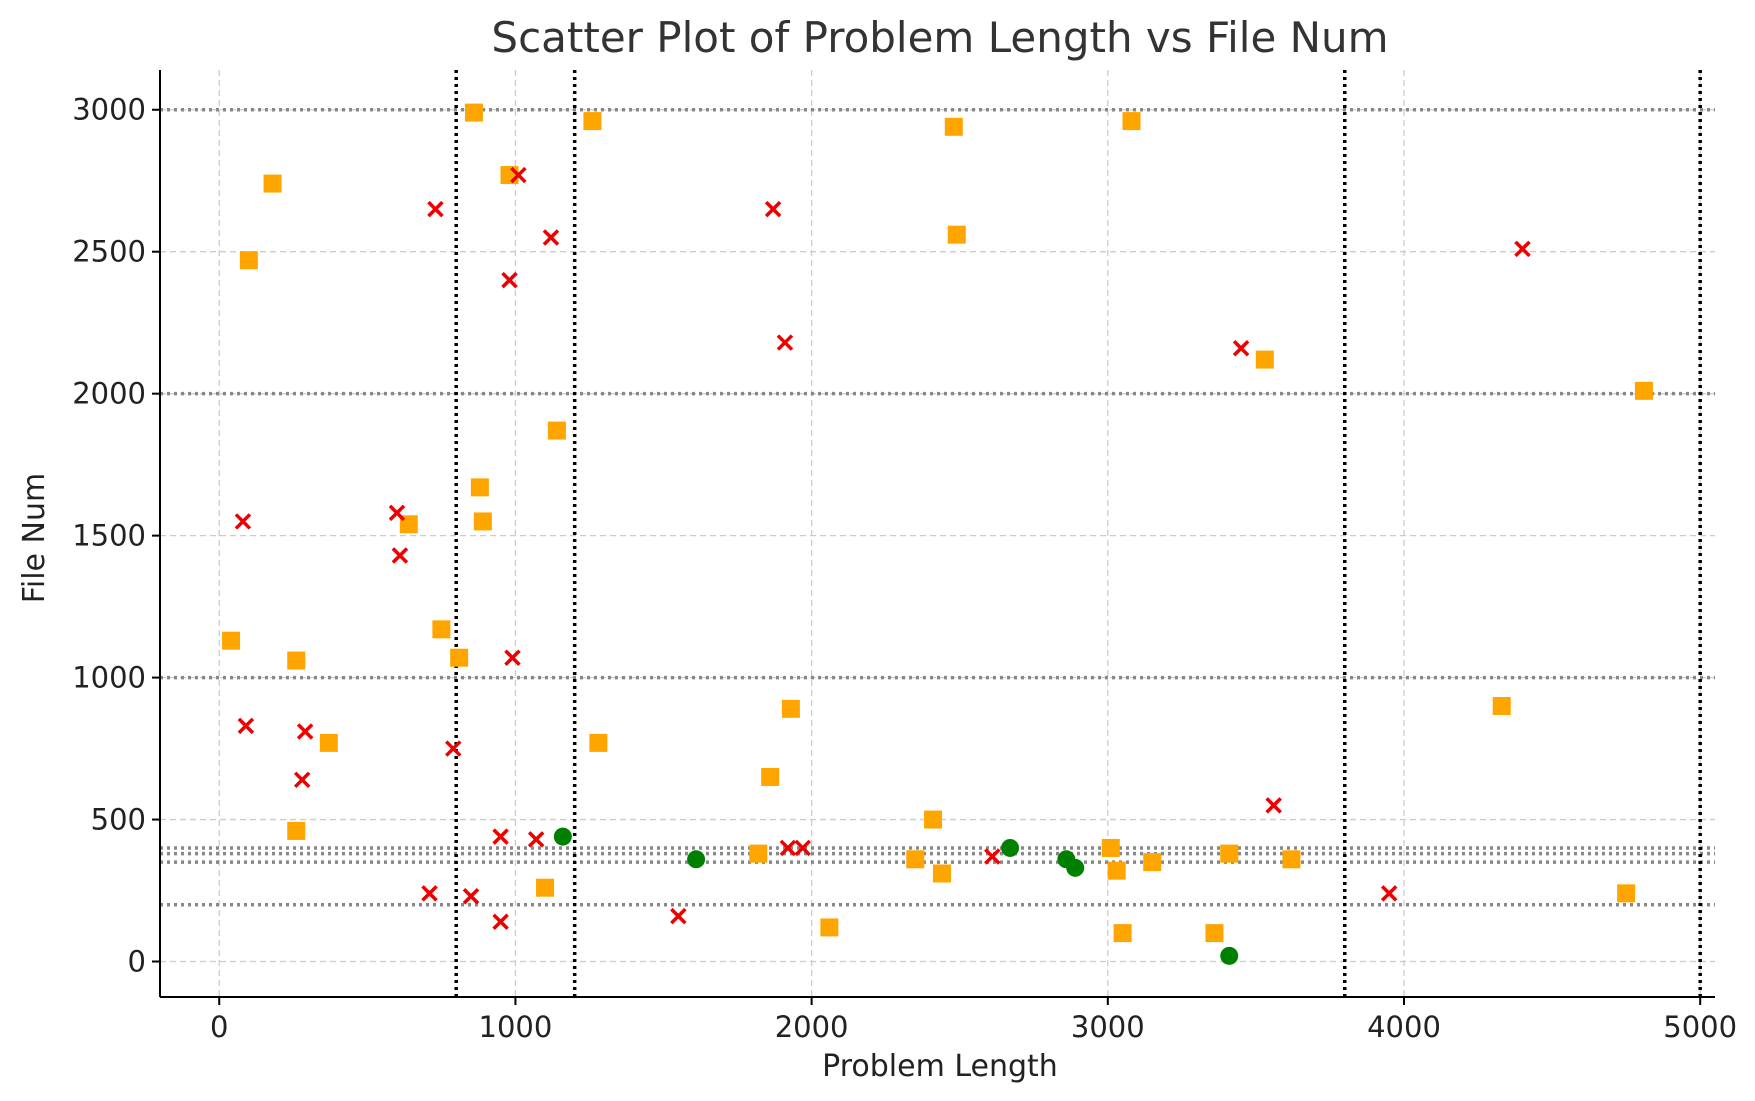  I want to click on x-tick-label: 1000, so click(516, 1027).